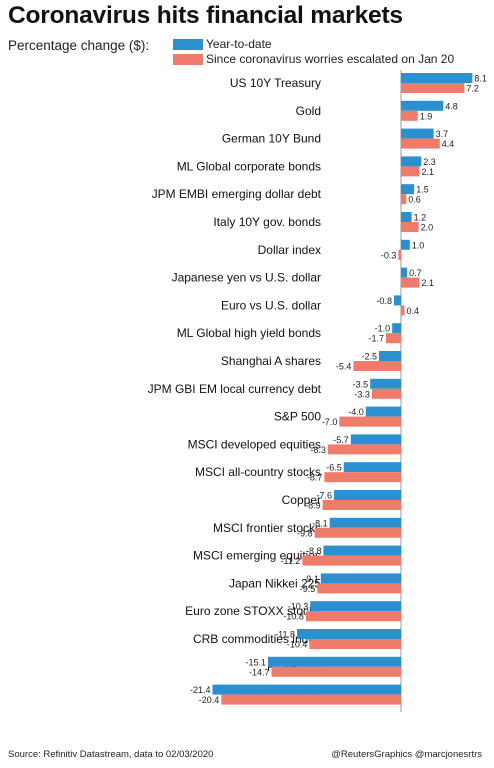 The image size is (494, 768). I want to click on value-label-ytd-copper: -7.6, so click(325, 496).